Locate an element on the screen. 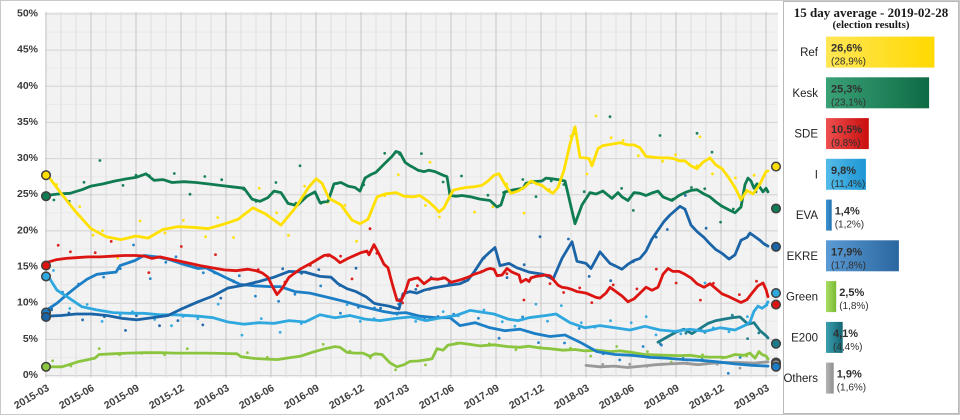  svg-text: 10% is located at coordinates (28, 303).